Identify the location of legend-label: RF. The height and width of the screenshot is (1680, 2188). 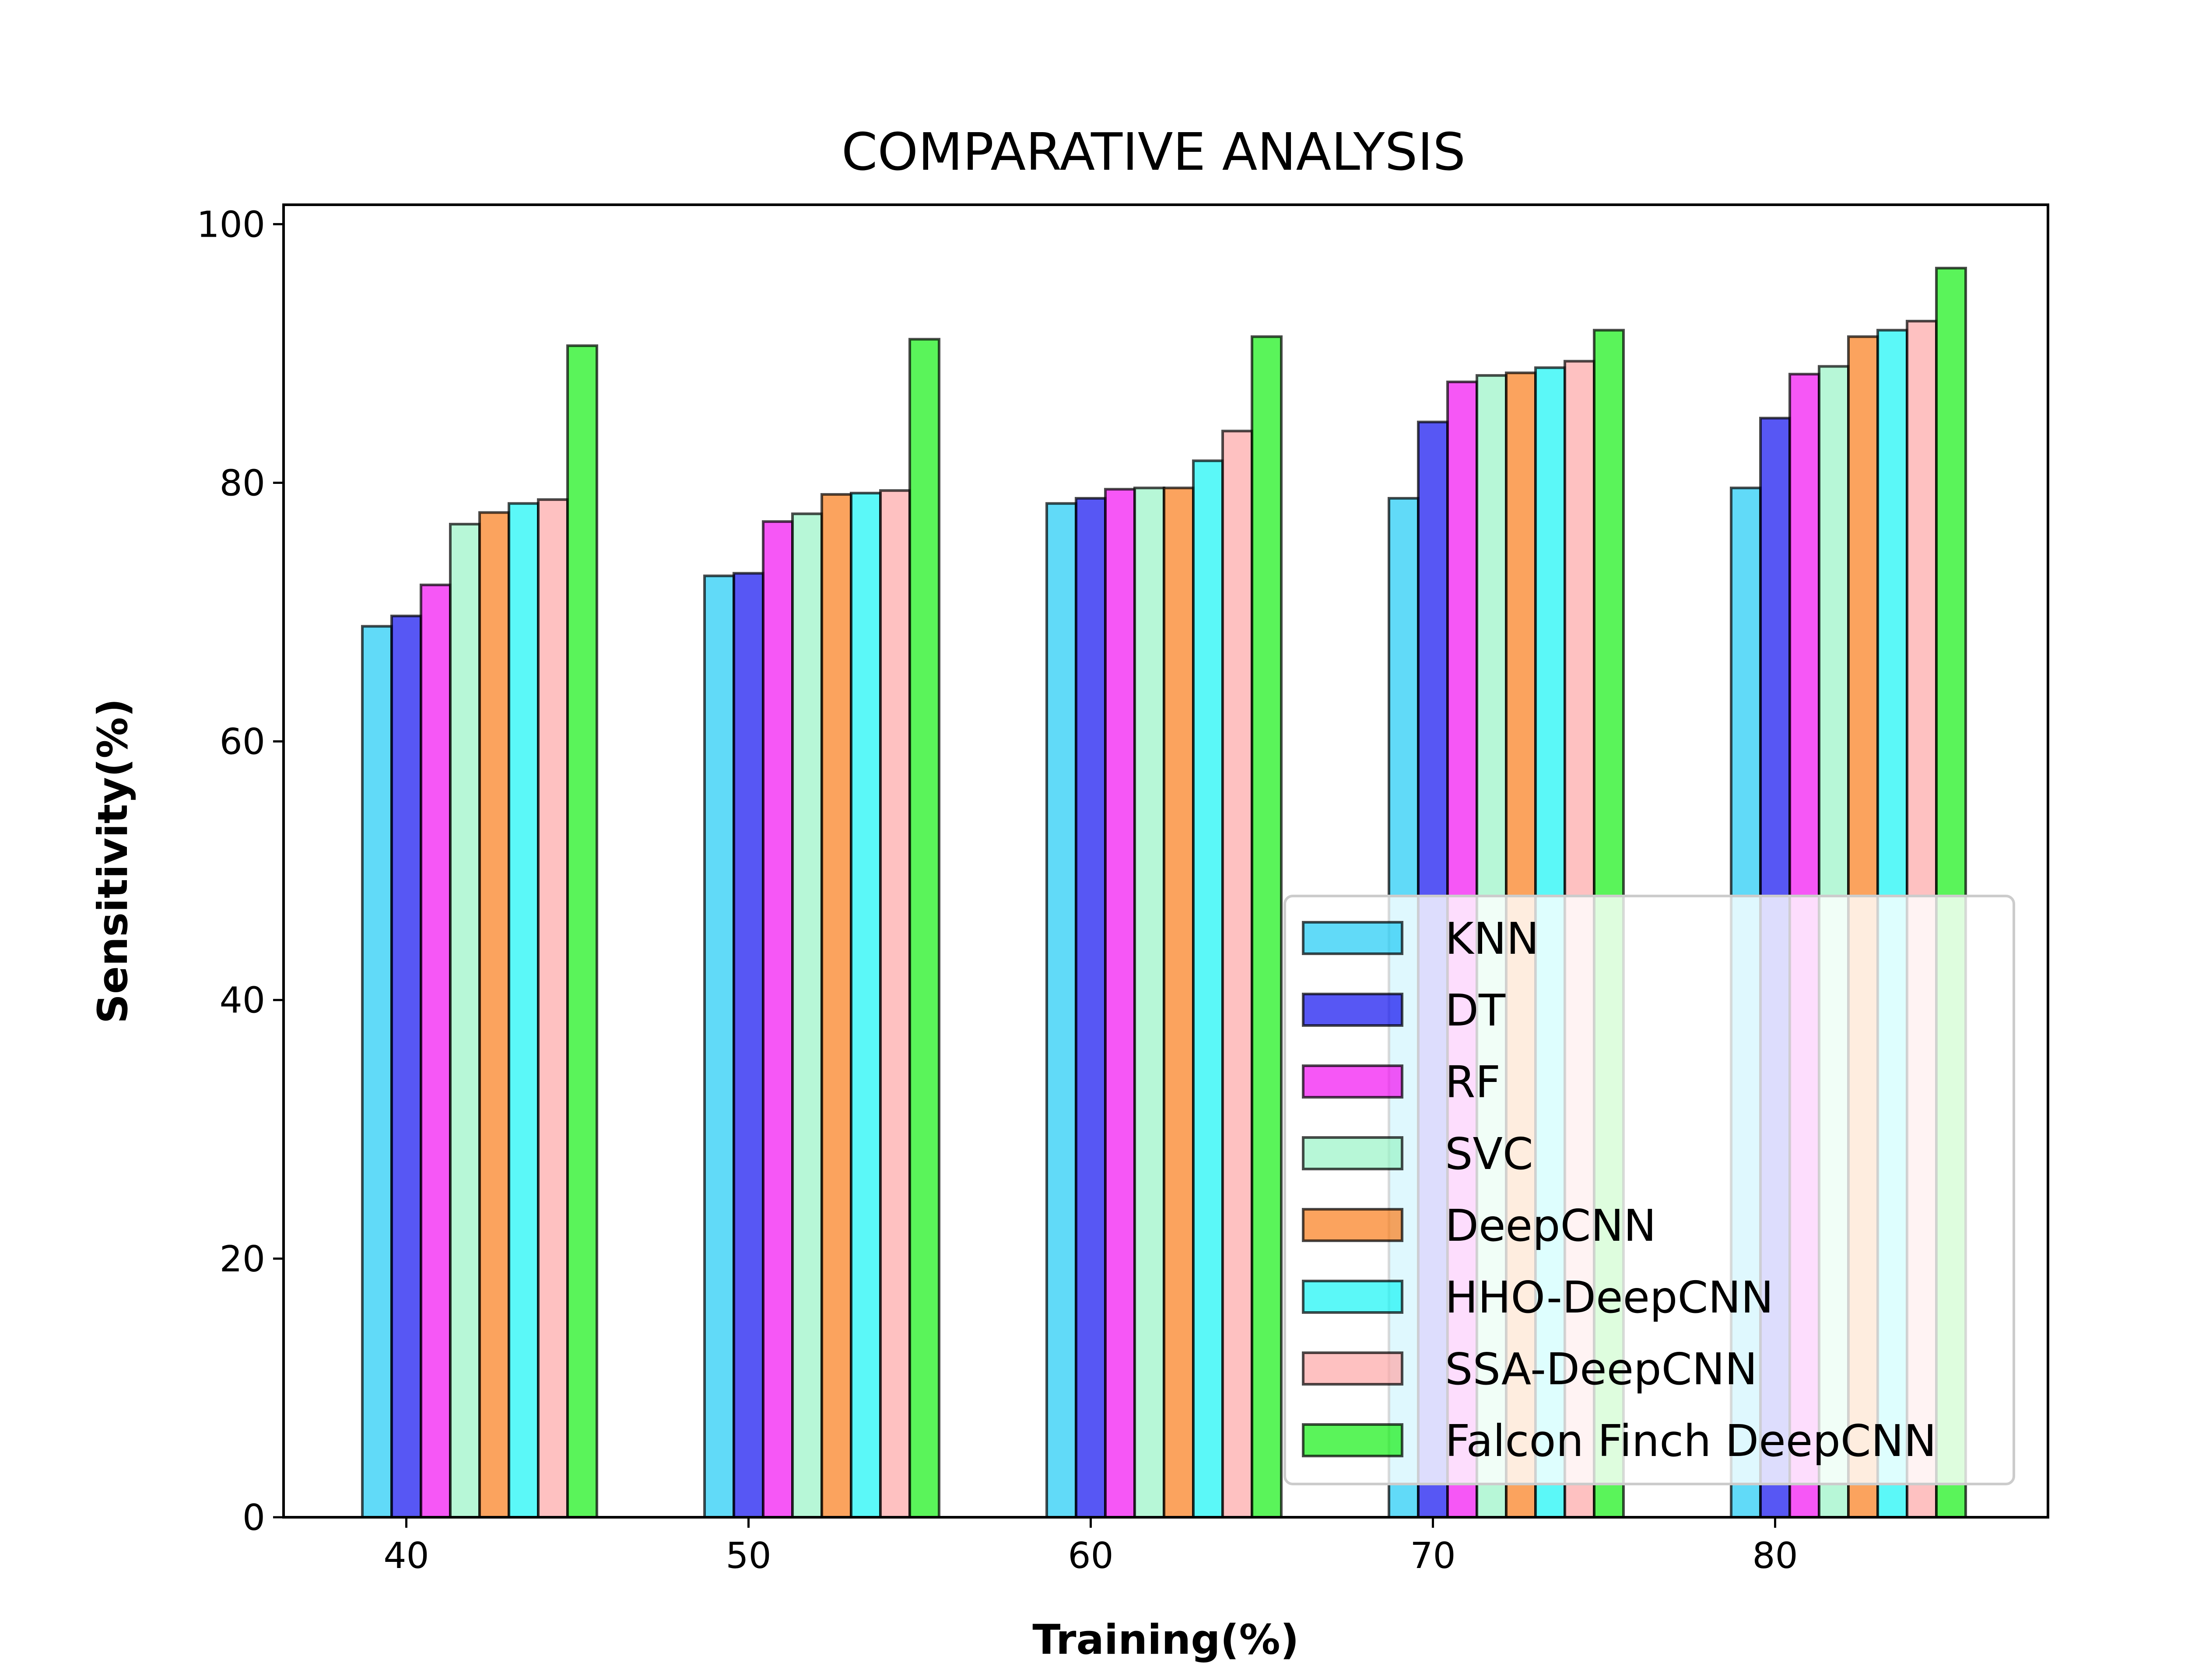
(1473, 1082).